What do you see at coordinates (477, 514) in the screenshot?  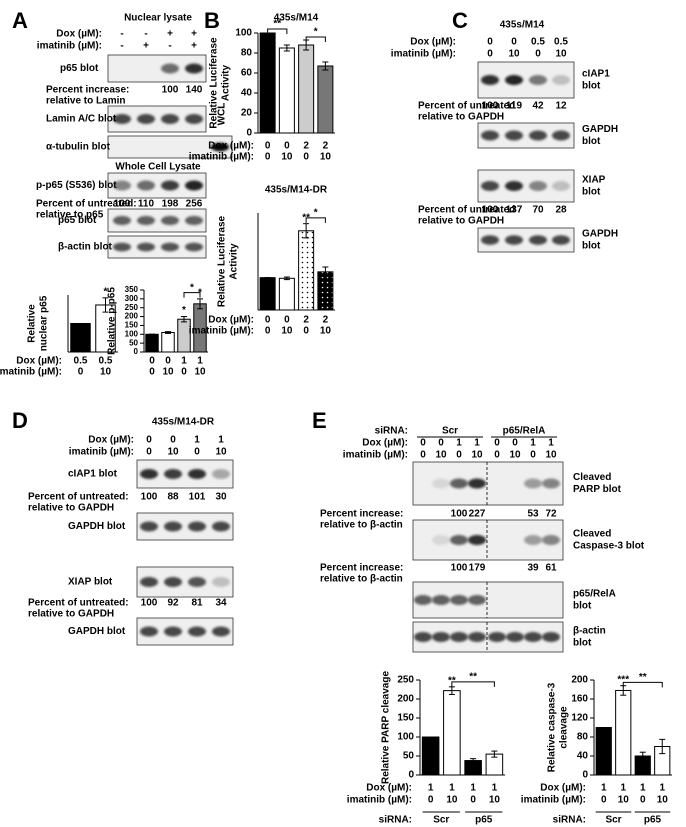 I see `quant-value: 227` at bounding box center [477, 514].